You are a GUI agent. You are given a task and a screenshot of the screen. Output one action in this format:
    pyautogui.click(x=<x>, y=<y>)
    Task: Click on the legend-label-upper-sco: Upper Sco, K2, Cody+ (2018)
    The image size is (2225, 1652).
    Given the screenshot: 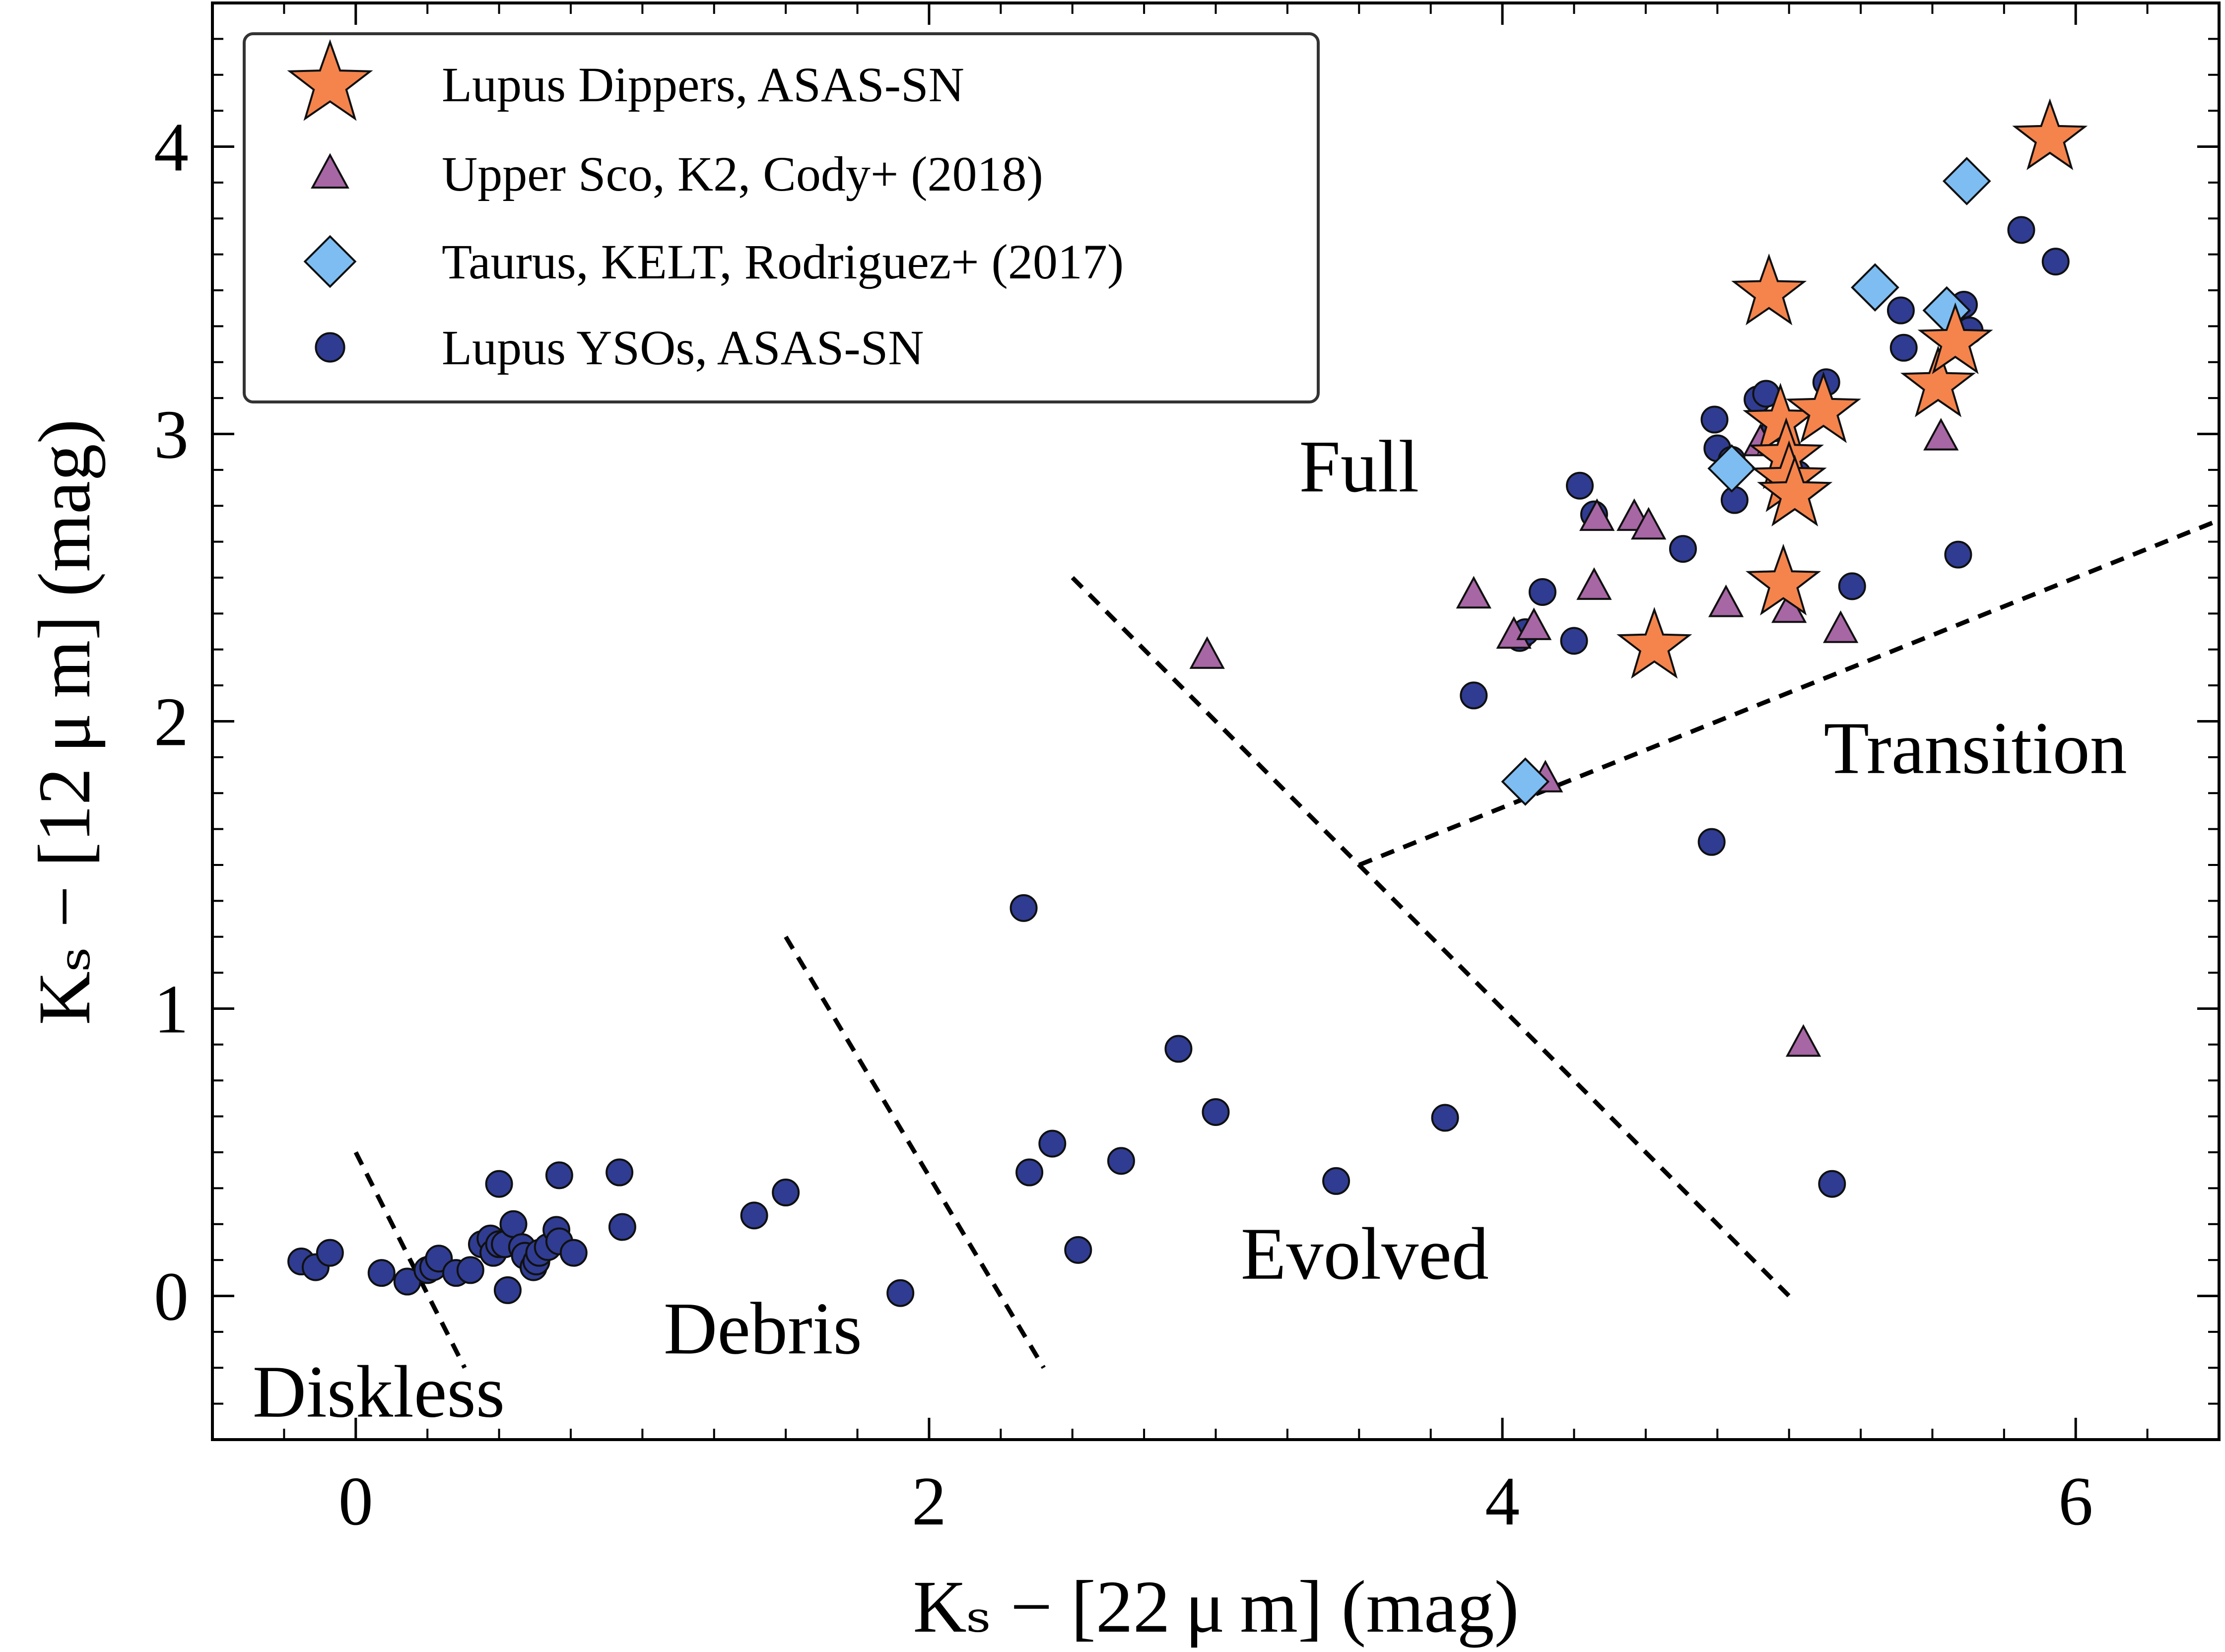 What is the action you would take?
    pyautogui.click(x=742, y=173)
    